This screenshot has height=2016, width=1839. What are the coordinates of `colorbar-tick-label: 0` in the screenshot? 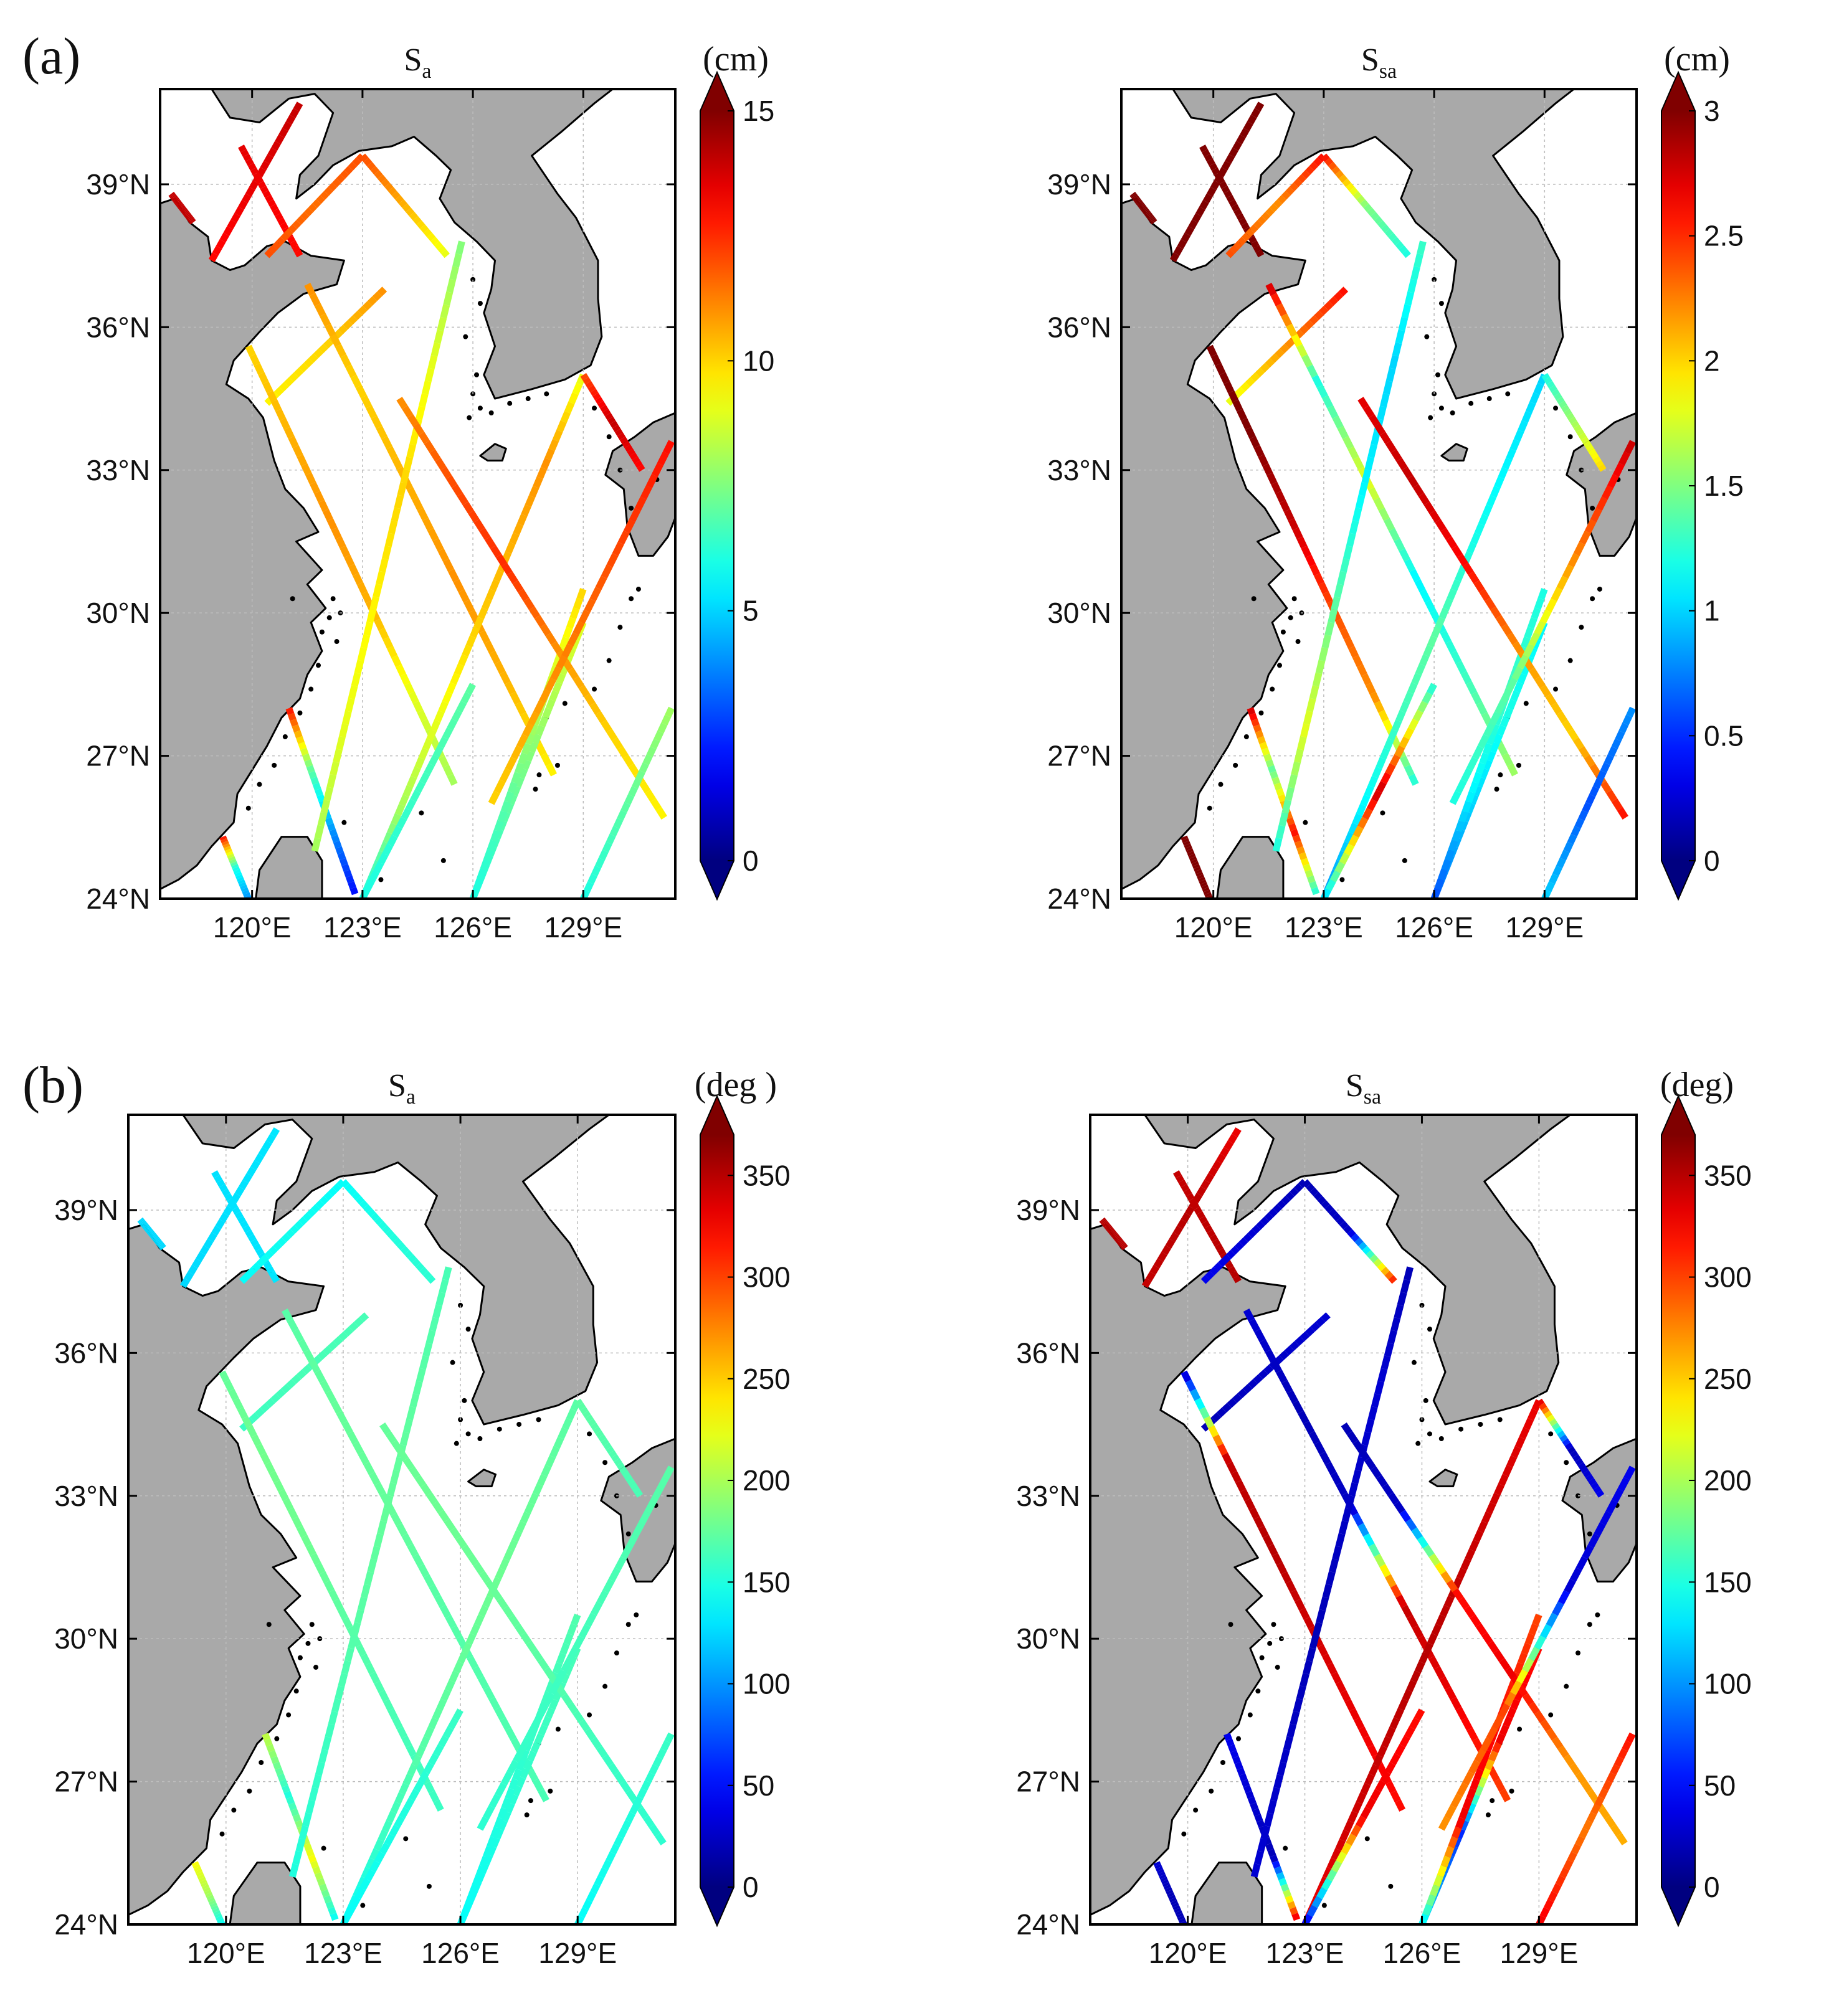 It's located at (751, 861).